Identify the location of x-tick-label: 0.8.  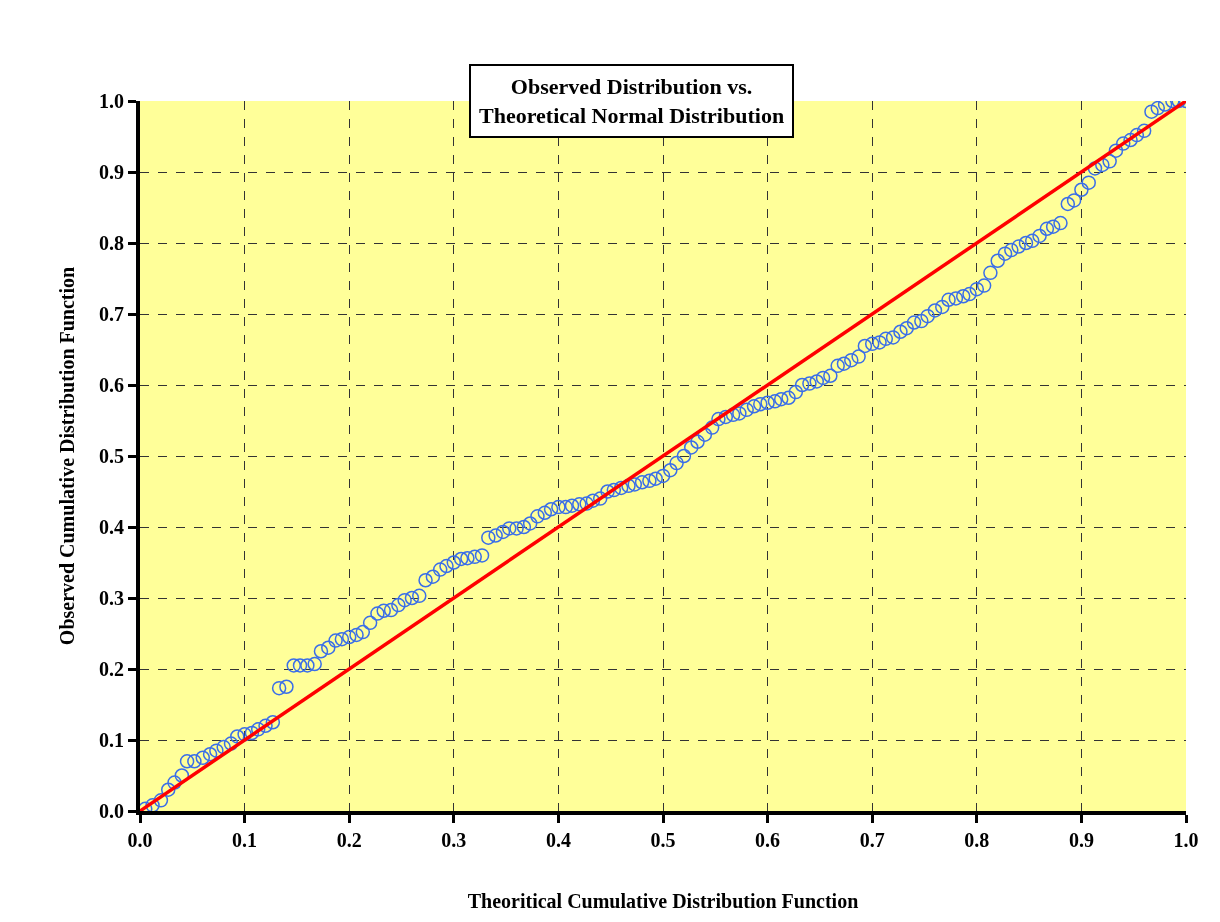
(977, 840).